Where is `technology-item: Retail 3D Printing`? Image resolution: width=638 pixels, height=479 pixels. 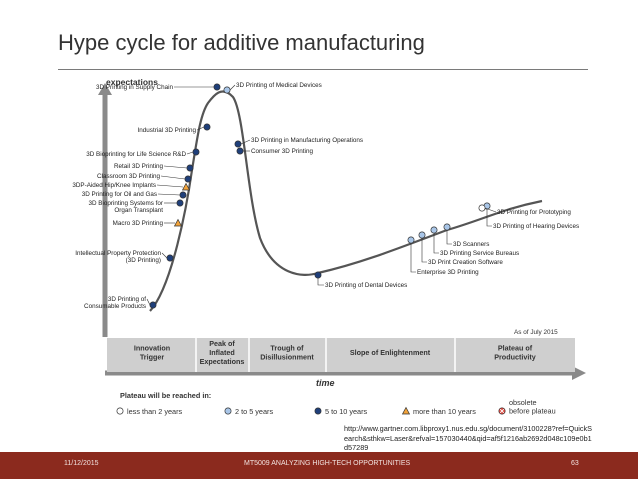
technology-item: Retail 3D Printing is located at coordinates (154, 167).